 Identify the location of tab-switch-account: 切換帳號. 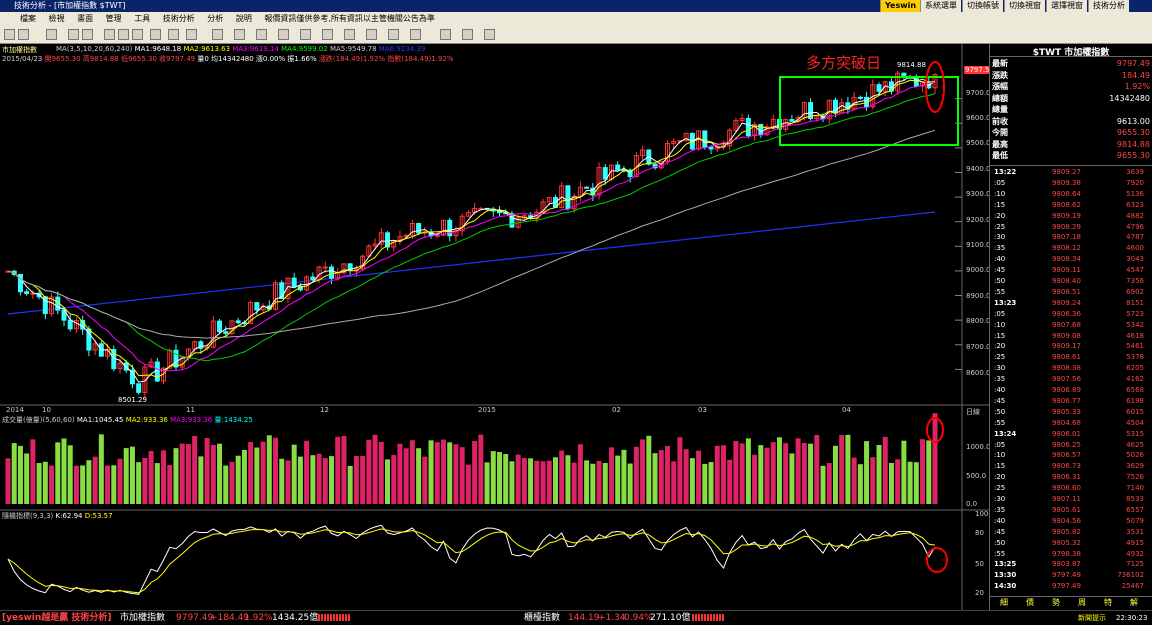
(982, 6).